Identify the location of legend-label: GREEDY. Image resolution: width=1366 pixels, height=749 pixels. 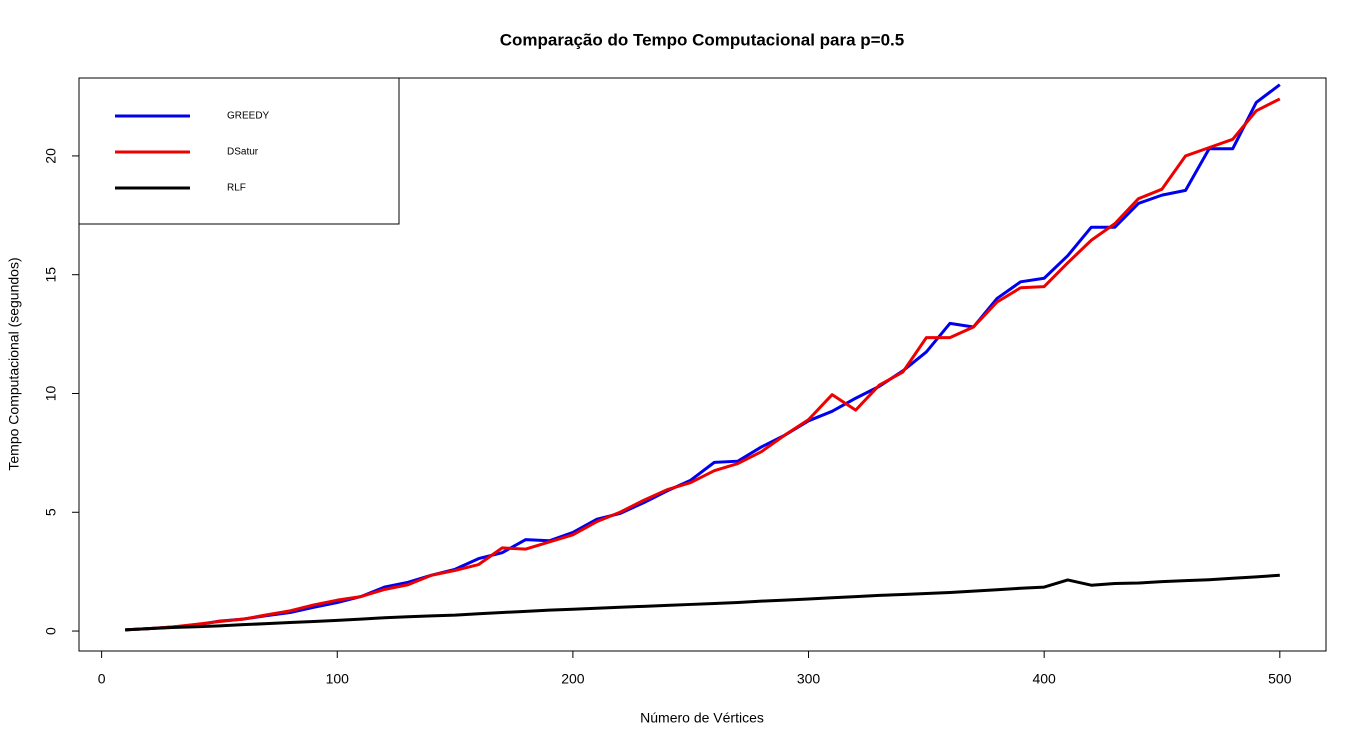
(248, 116).